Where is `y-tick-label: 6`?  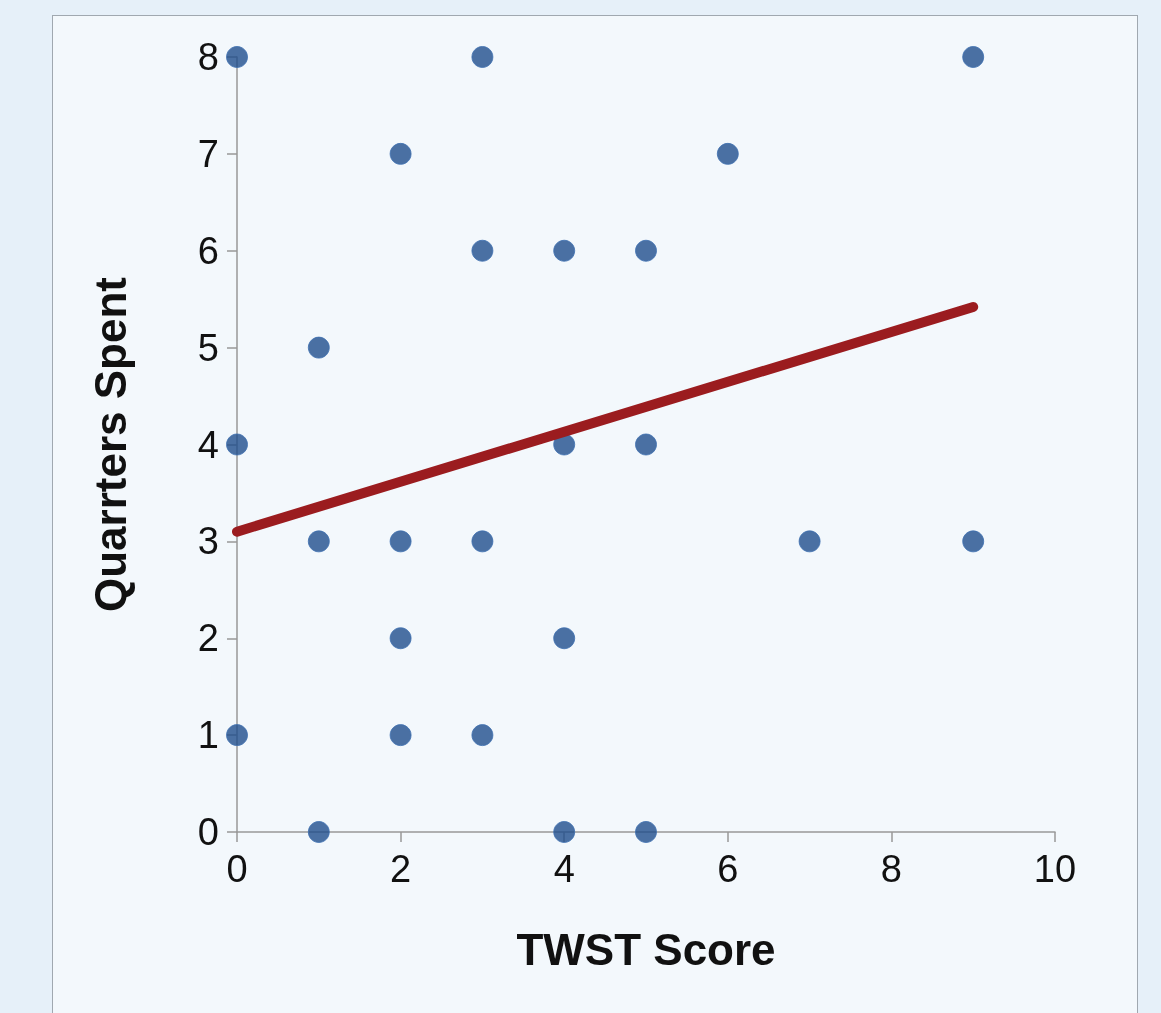
y-tick-label: 6 is located at coordinates (208, 250).